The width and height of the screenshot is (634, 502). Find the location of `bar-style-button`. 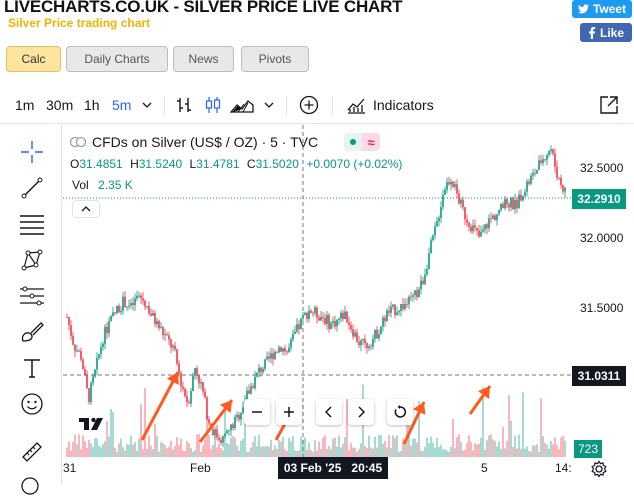

bar-style-button is located at coordinates (184, 105).